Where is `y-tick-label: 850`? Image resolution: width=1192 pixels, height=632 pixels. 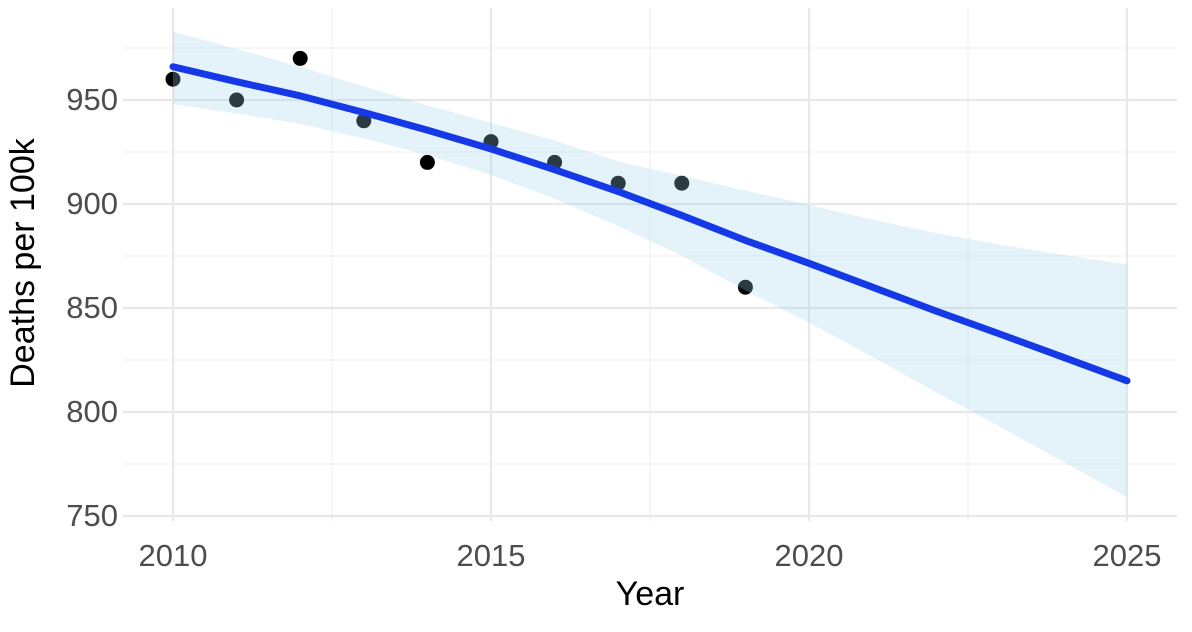 y-tick-label: 850 is located at coordinates (92, 307).